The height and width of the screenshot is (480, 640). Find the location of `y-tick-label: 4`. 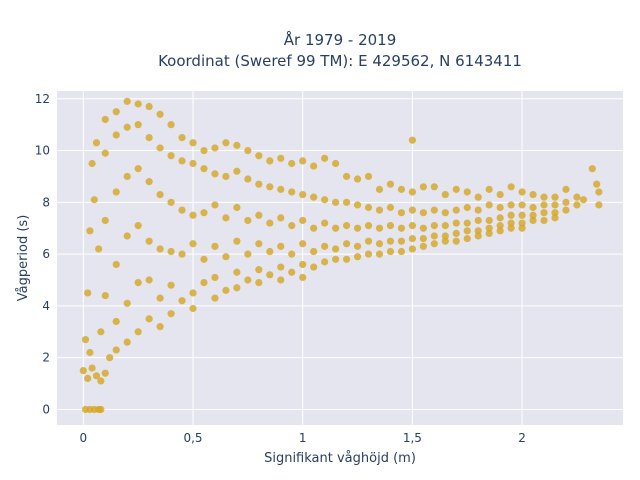

y-tick-label: 4 is located at coordinates (46, 306).